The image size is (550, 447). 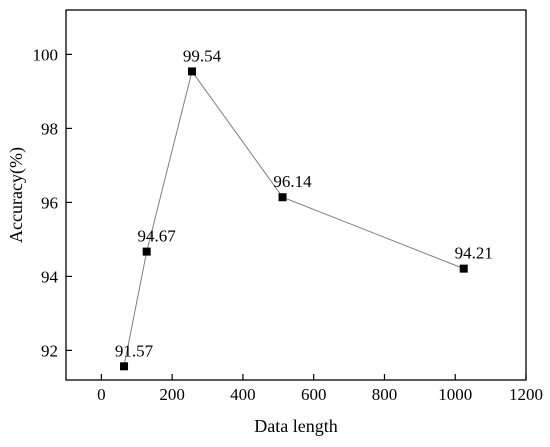 What do you see at coordinates (50, 276) in the screenshot?
I see `y-tick-label: 94` at bounding box center [50, 276].